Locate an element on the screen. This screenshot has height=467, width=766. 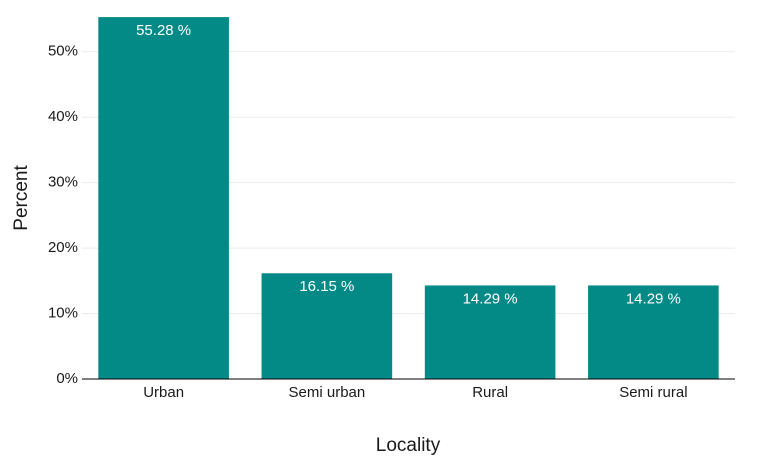
y-axis-title: Percent is located at coordinates (21, 198).